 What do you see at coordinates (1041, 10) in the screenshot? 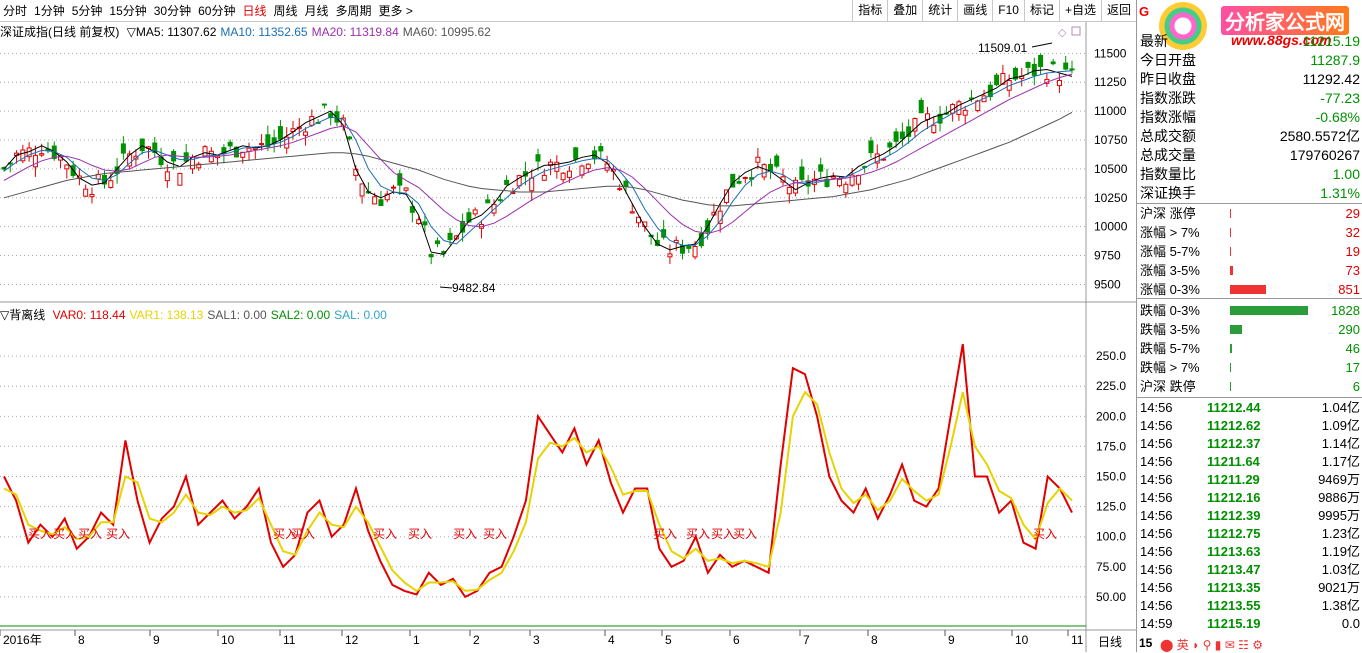
I see `tool-button: 标记` at bounding box center [1041, 10].